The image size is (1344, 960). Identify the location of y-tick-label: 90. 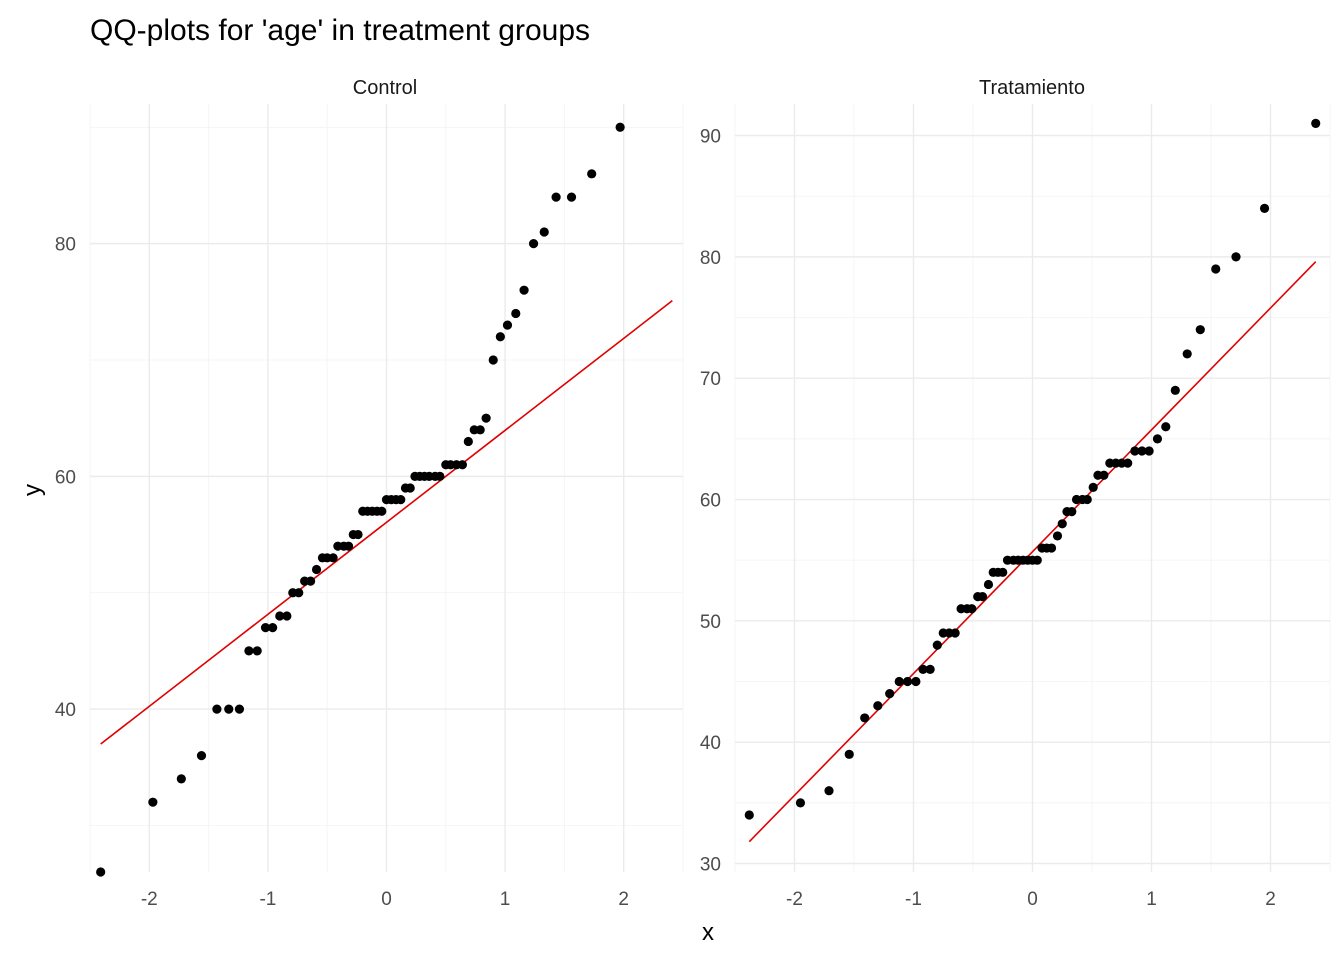
(710, 137).